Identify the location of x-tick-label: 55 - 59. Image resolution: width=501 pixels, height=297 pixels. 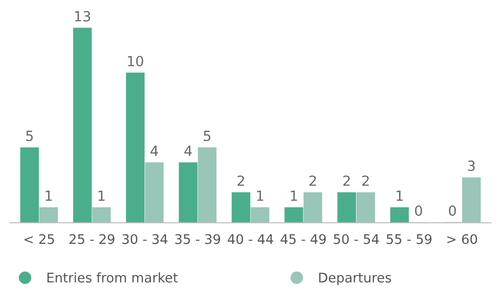
(409, 239).